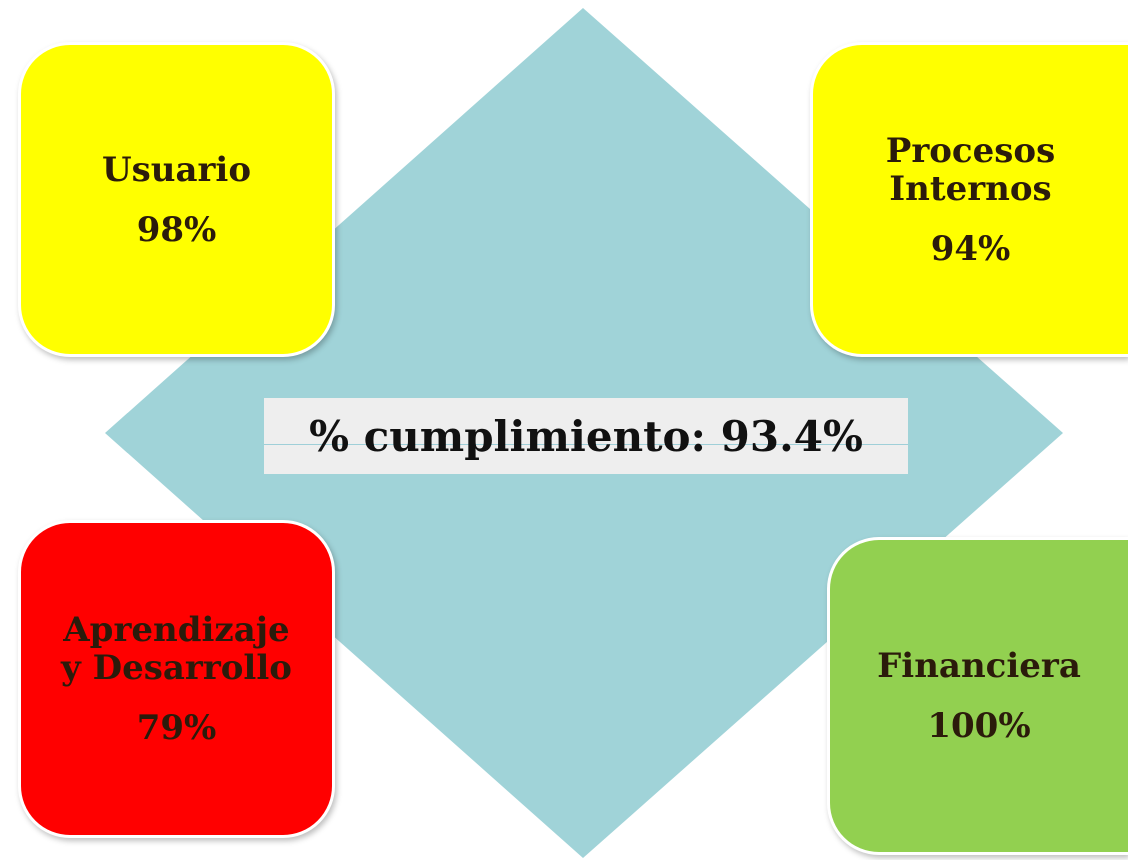 Image resolution: width=1128 pixels, height=860 pixels. Describe the element at coordinates (176, 199) in the screenshot. I see `node-usuario: Usuario 98%` at that location.